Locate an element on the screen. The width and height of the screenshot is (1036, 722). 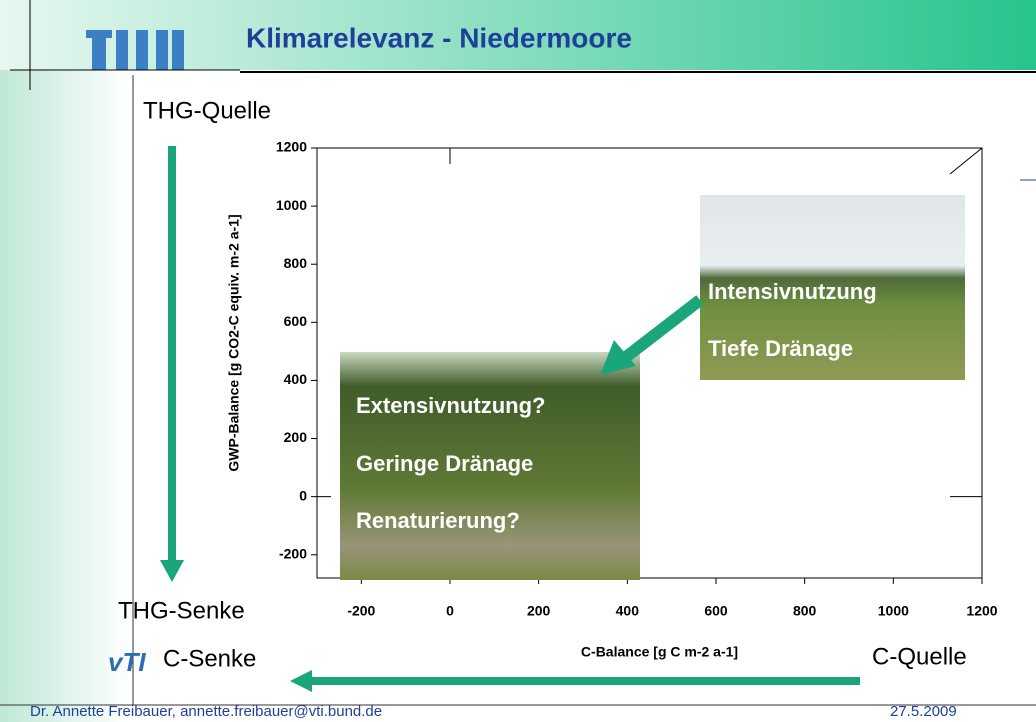
y-tick-label: 0 is located at coordinates (303, 495).